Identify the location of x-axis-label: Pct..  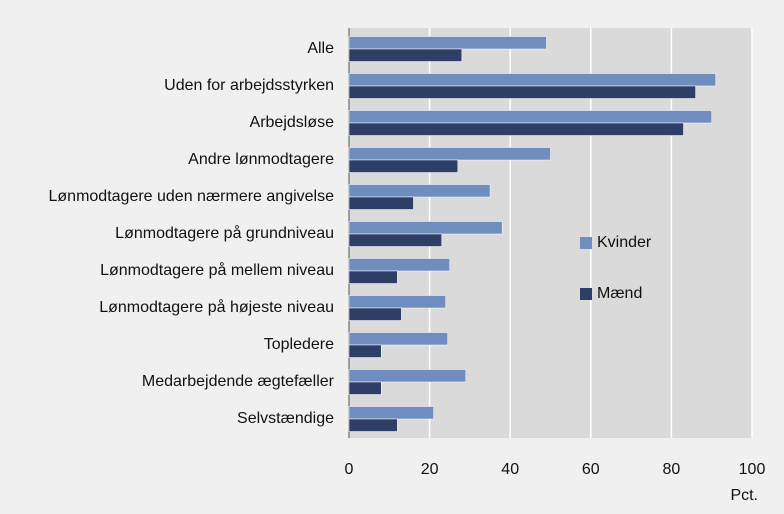
(744, 495).